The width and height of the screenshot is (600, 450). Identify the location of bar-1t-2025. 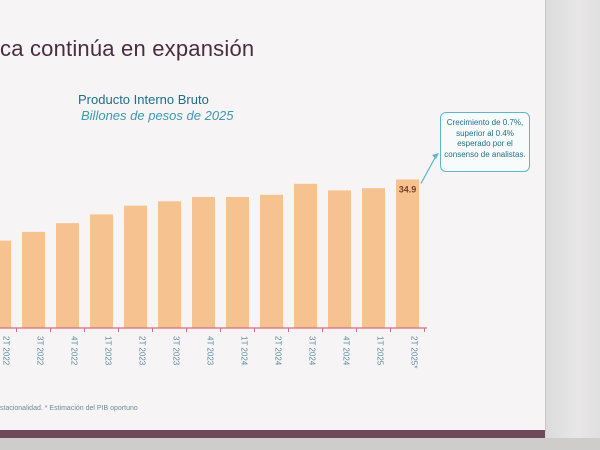
(373, 258).